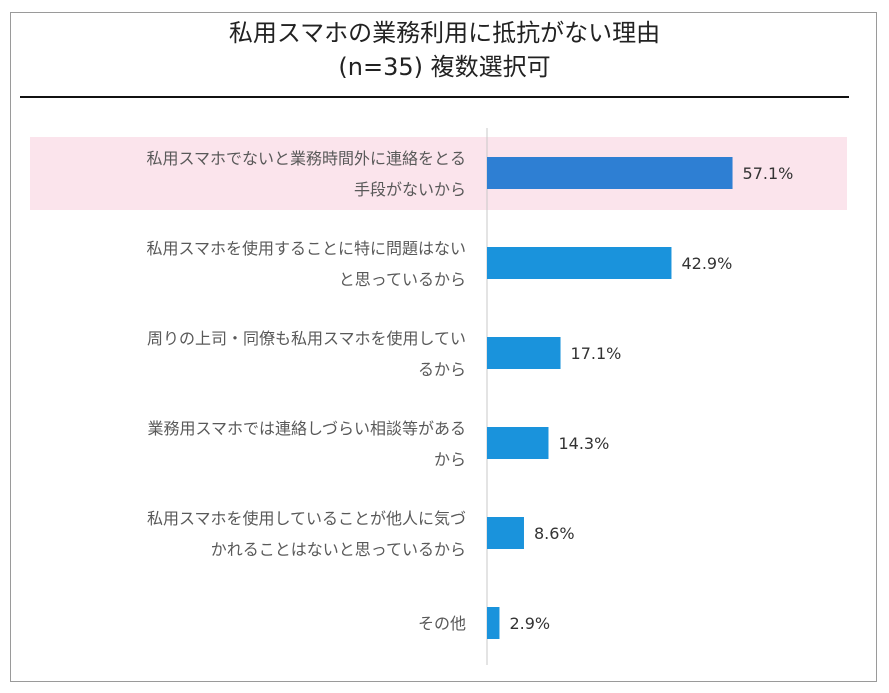 This screenshot has height=693, width=889. I want to click on category-label: 私用スマホを使用することに特に問題はない, so click(306, 248).